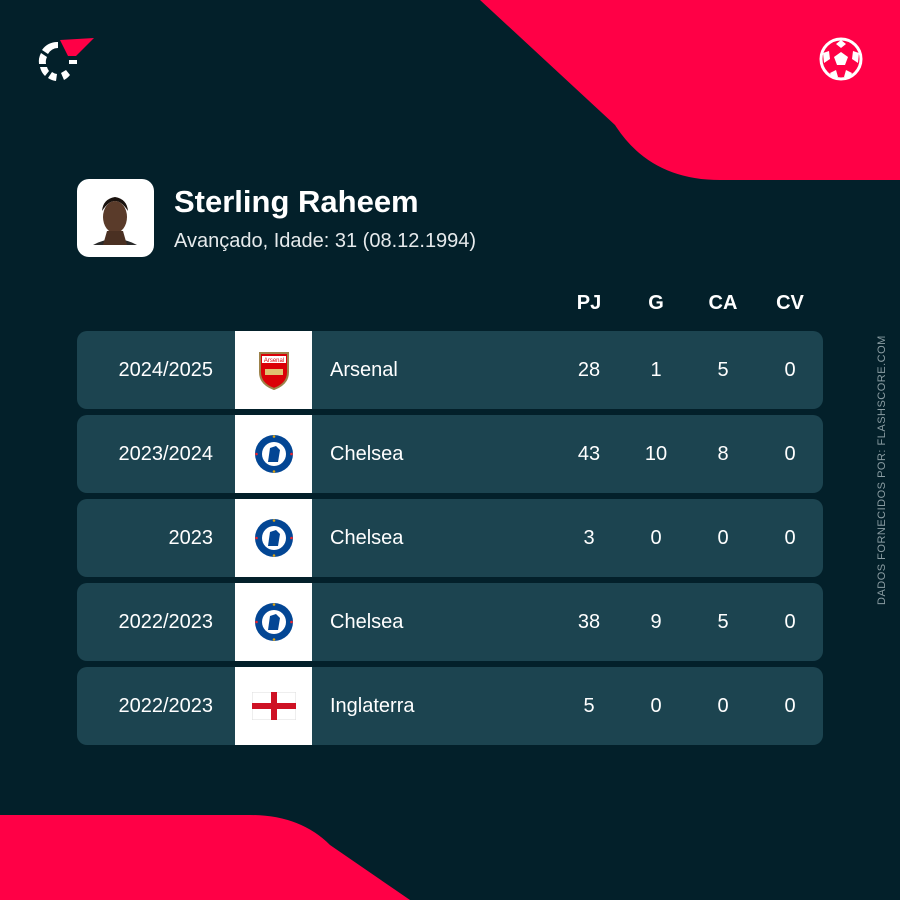 Image resolution: width=900 pixels, height=900 pixels. Describe the element at coordinates (450, 370) in the screenshot. I see `table-row: 2024/2025 Arsenal Arsenal 28 1 5 0` at that location.